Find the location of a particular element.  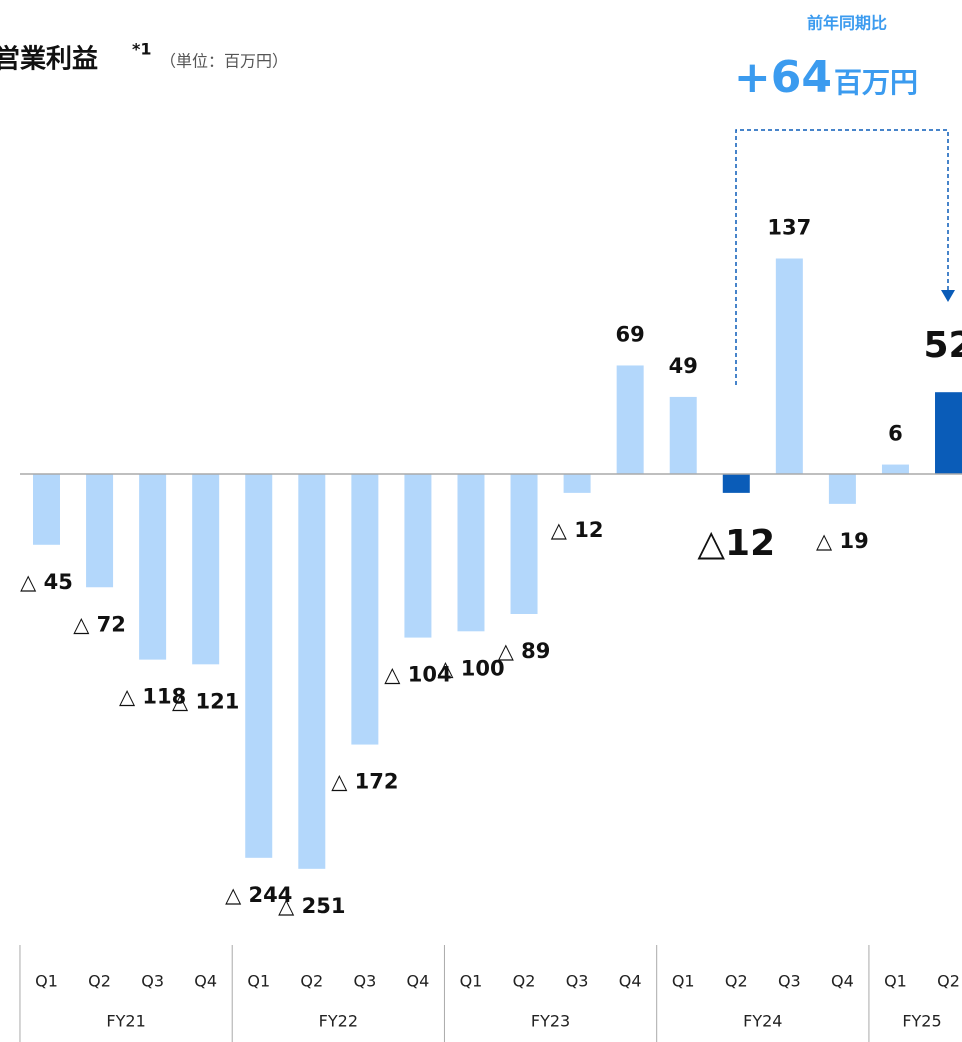

value-label: 137 is located at coordinates (789, 227).